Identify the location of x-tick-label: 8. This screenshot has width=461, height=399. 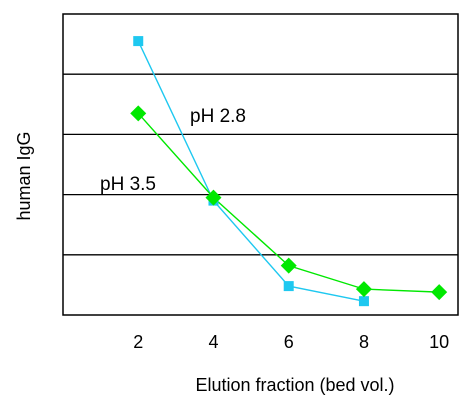
(364, 342).